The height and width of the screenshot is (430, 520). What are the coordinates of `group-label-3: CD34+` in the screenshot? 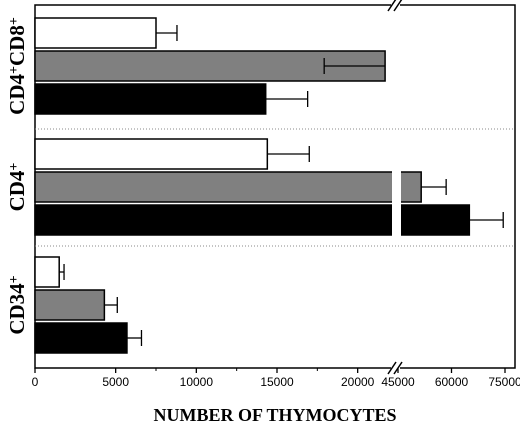 It's located at (17, 304).